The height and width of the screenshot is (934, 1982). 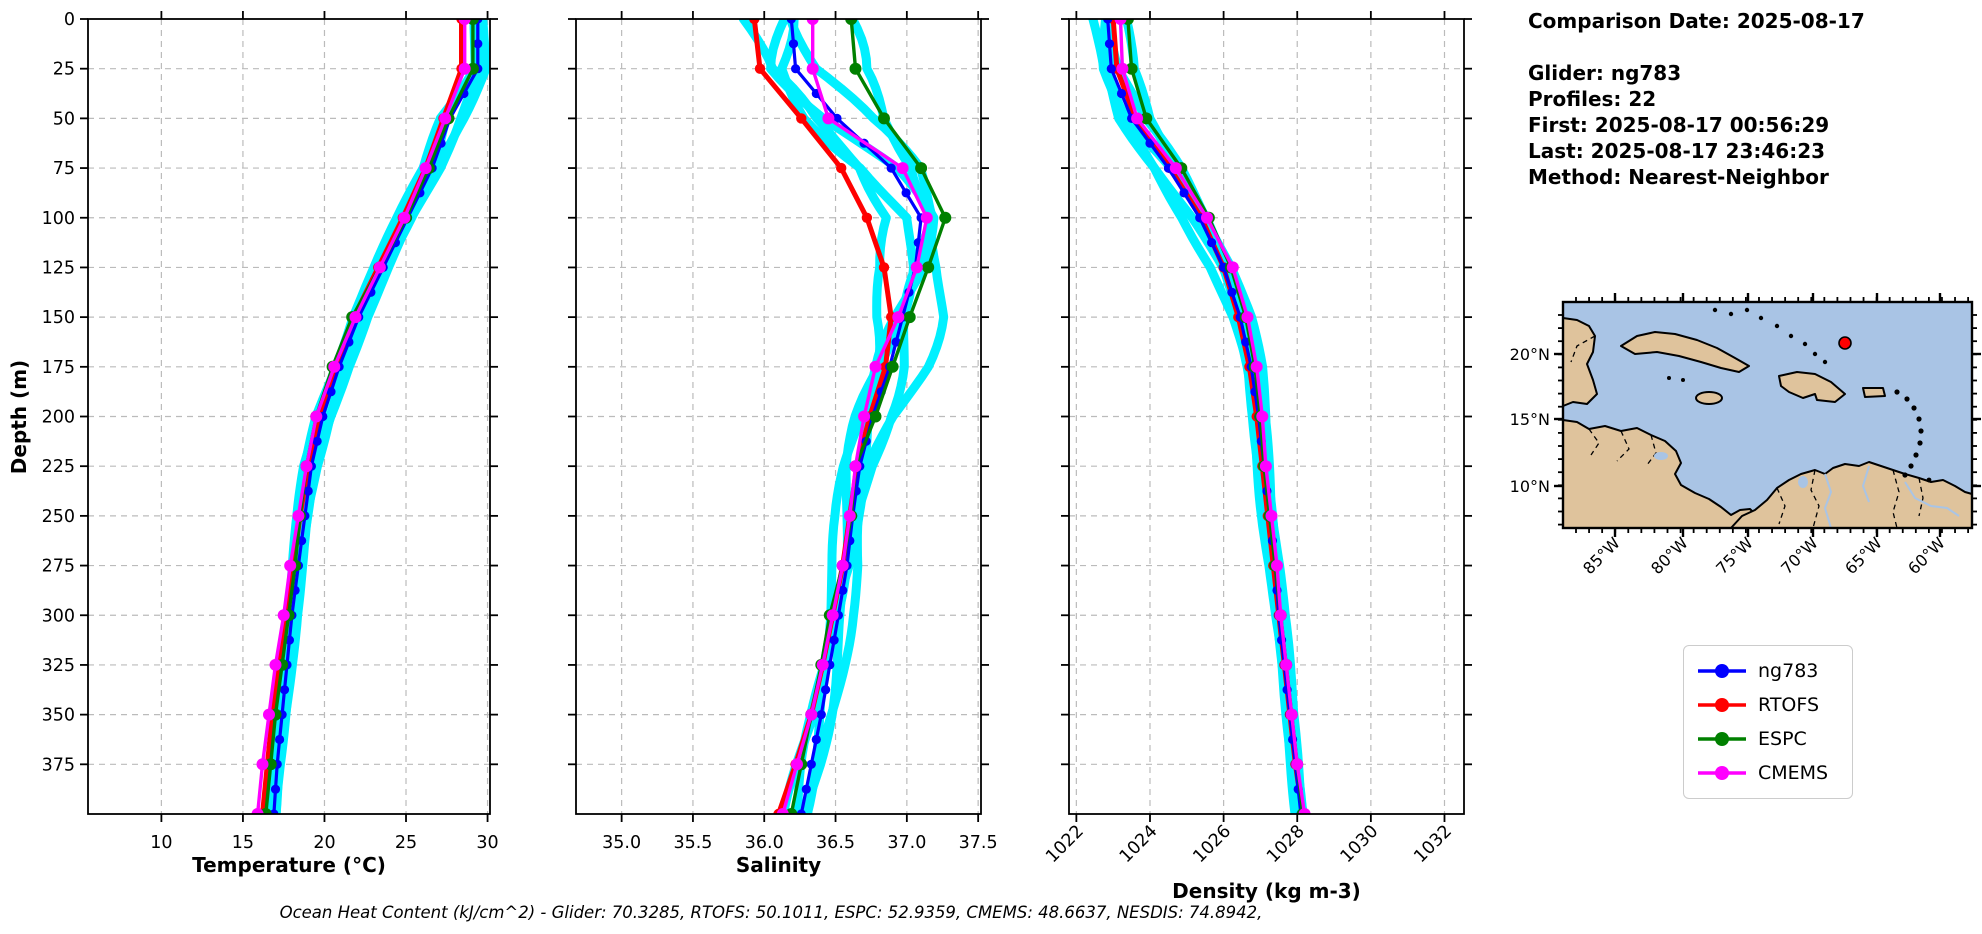 I want to click on legend-item-RTOFS: RTOFS, so click(x=1774, y=705).